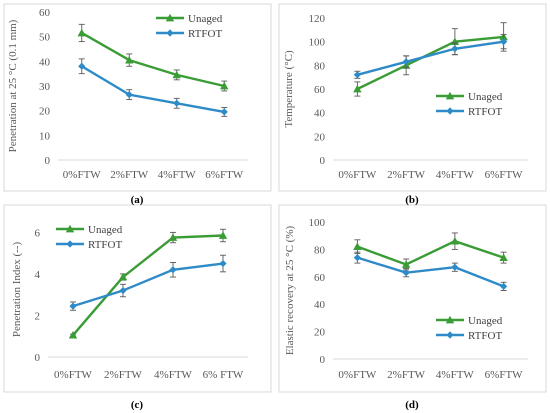  Describe the element at coordinates (317, 19) in the screenshot. I see `y-tick-label: 120` at that location.